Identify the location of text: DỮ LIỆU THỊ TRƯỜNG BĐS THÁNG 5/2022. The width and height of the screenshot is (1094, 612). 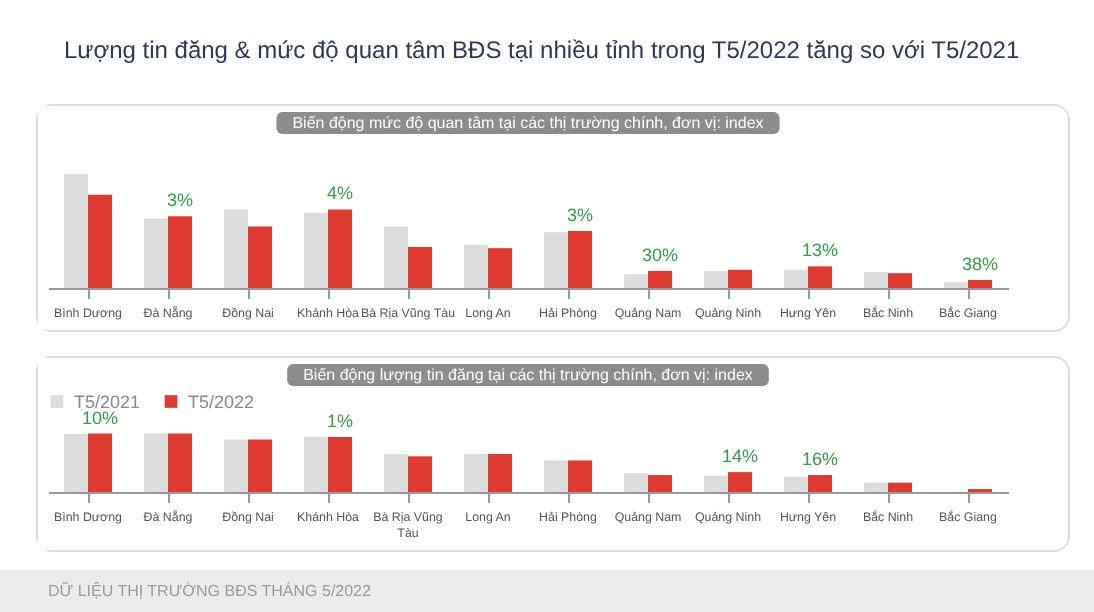
(547, 591).